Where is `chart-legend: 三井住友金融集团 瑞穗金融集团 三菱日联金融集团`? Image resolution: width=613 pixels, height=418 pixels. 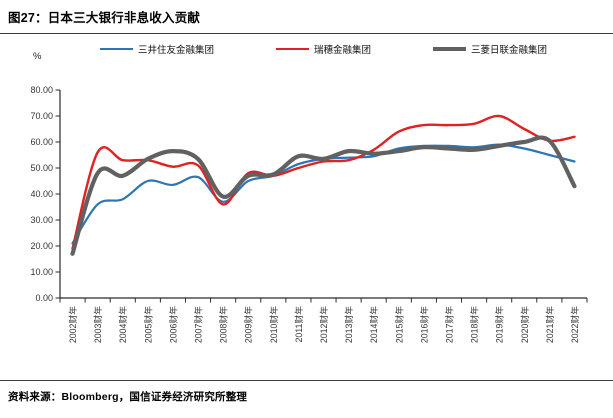 chart-legend: 三井住友金融集团 瑞穗金融集团 三菱日联金融集团 is located at coordinates (323, 49).